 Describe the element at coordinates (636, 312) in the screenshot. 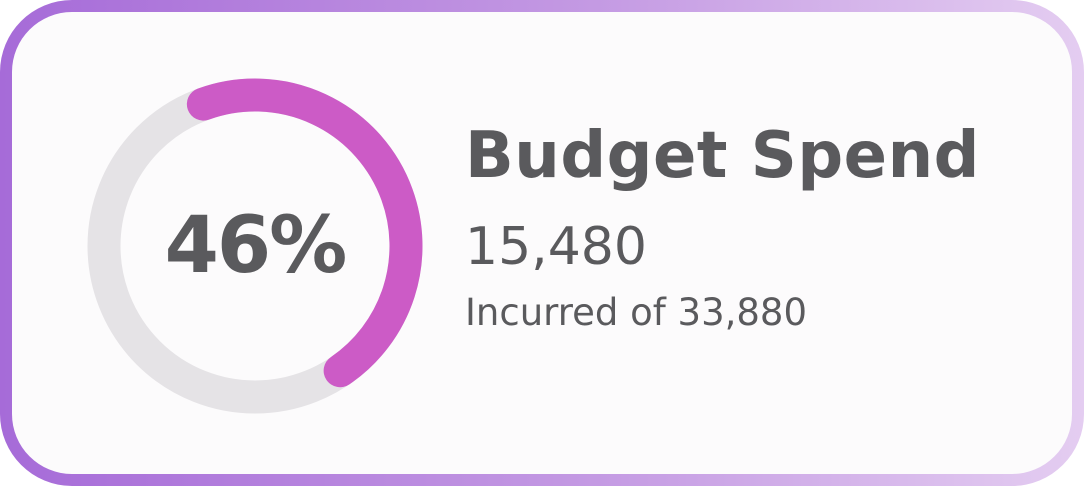

I see `budget-total-text: Incurred of 33,880` at that location.